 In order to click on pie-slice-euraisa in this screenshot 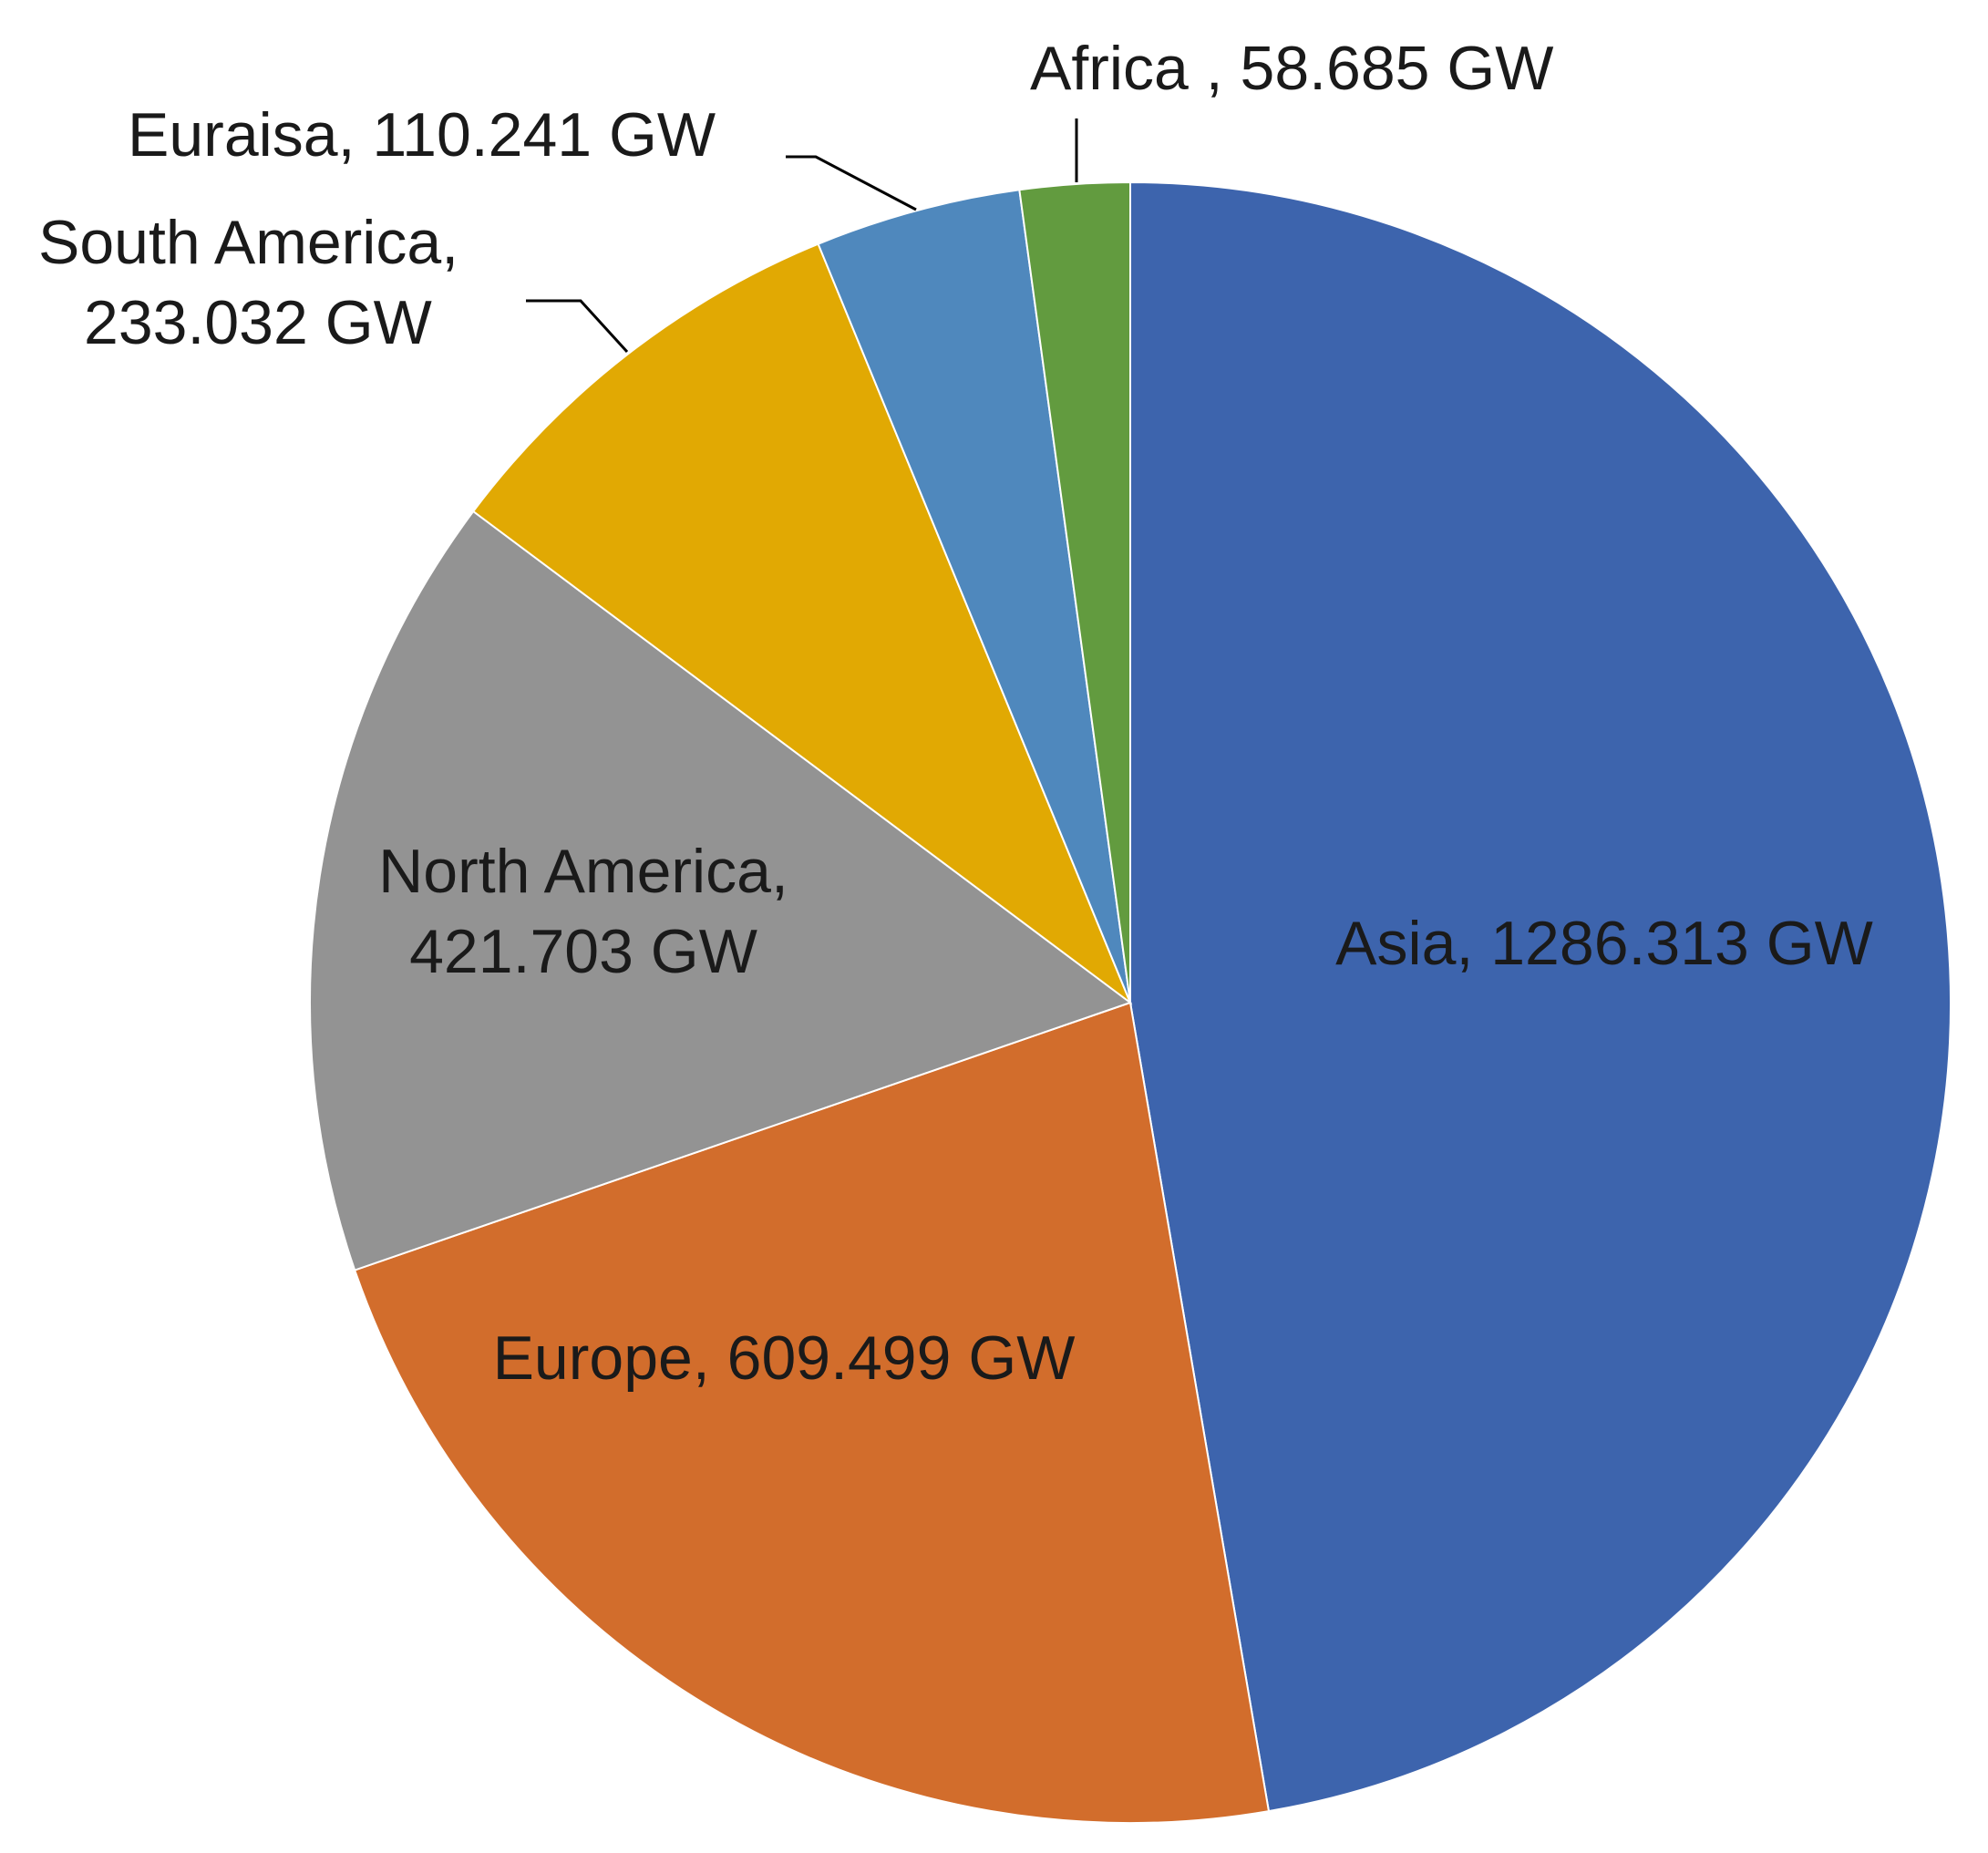, I will do `click(974, 596)`.